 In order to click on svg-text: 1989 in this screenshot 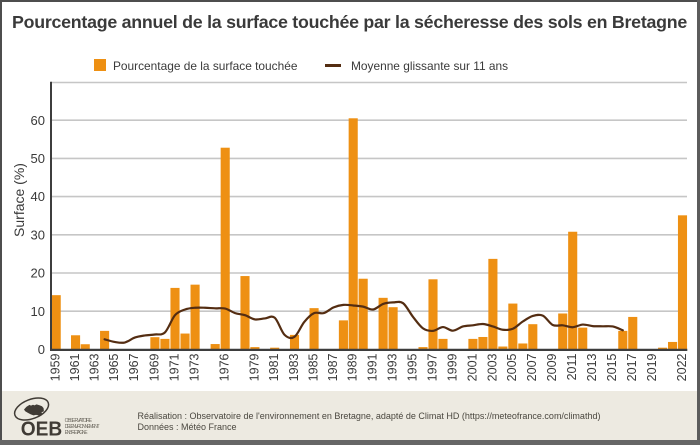, I will do `click(353, 367)`.